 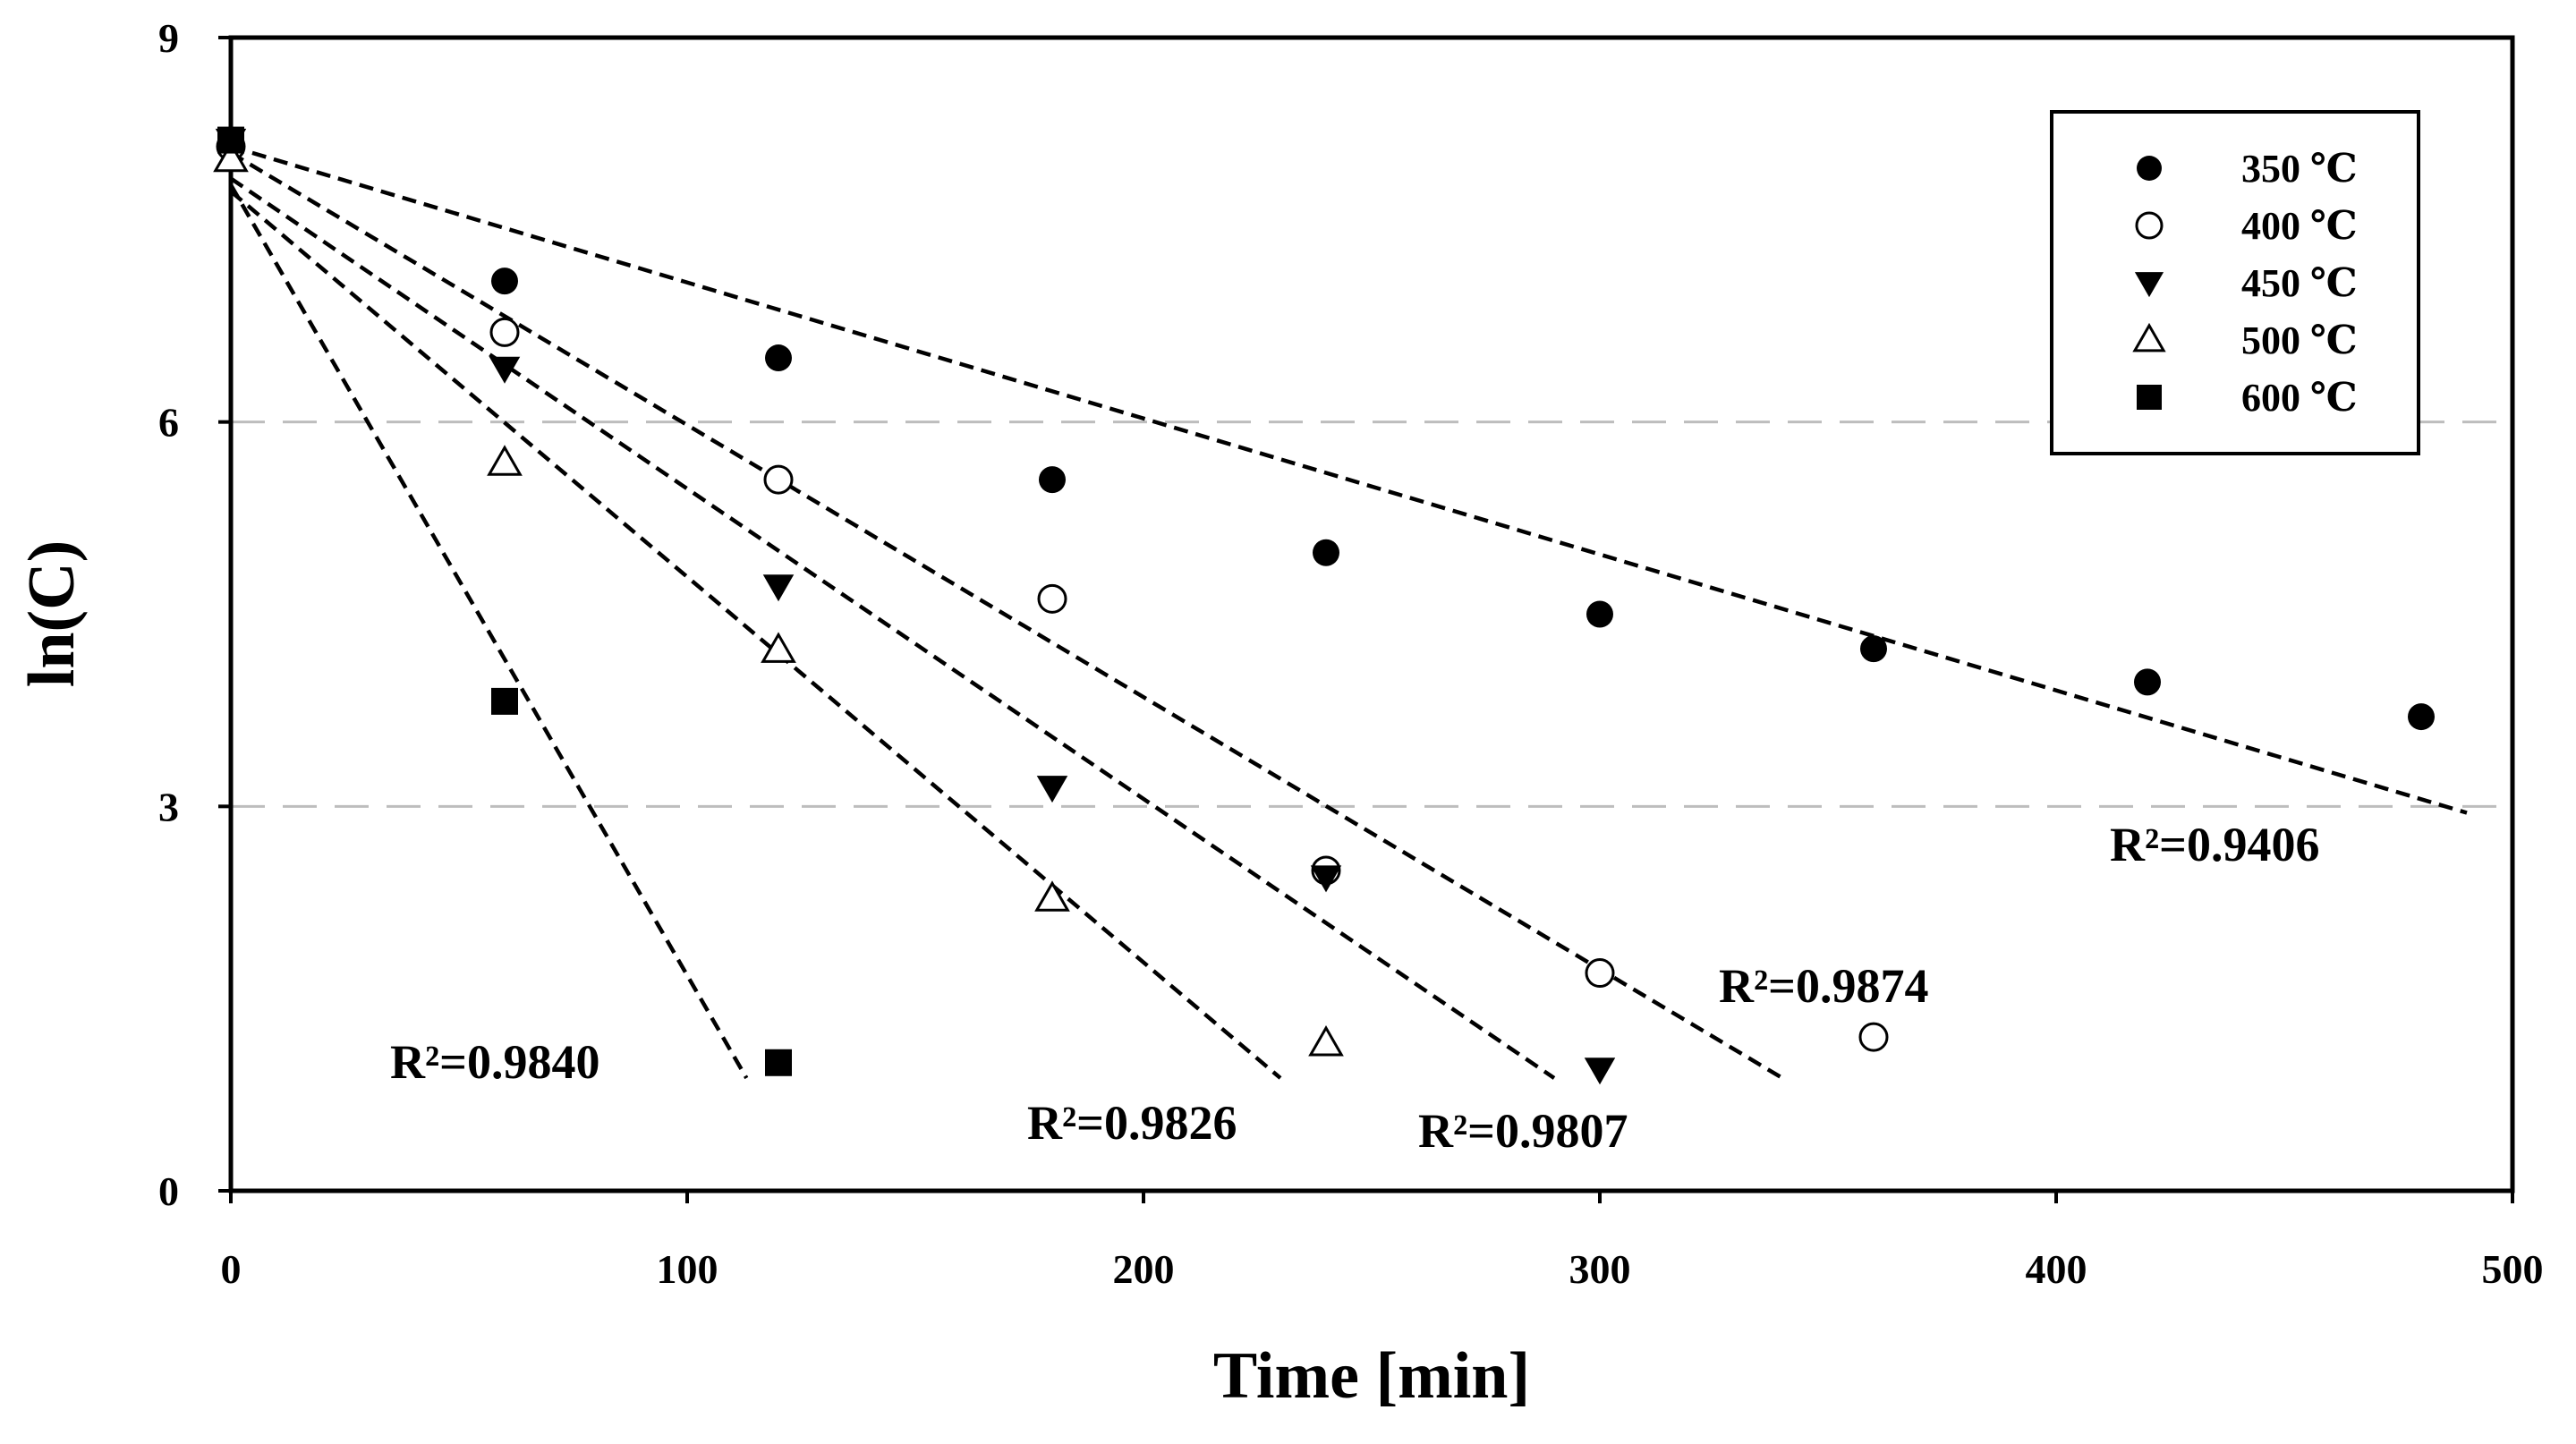 I want to click on r2-label-350: R²=0.9406, so click(x=2214, y=844).